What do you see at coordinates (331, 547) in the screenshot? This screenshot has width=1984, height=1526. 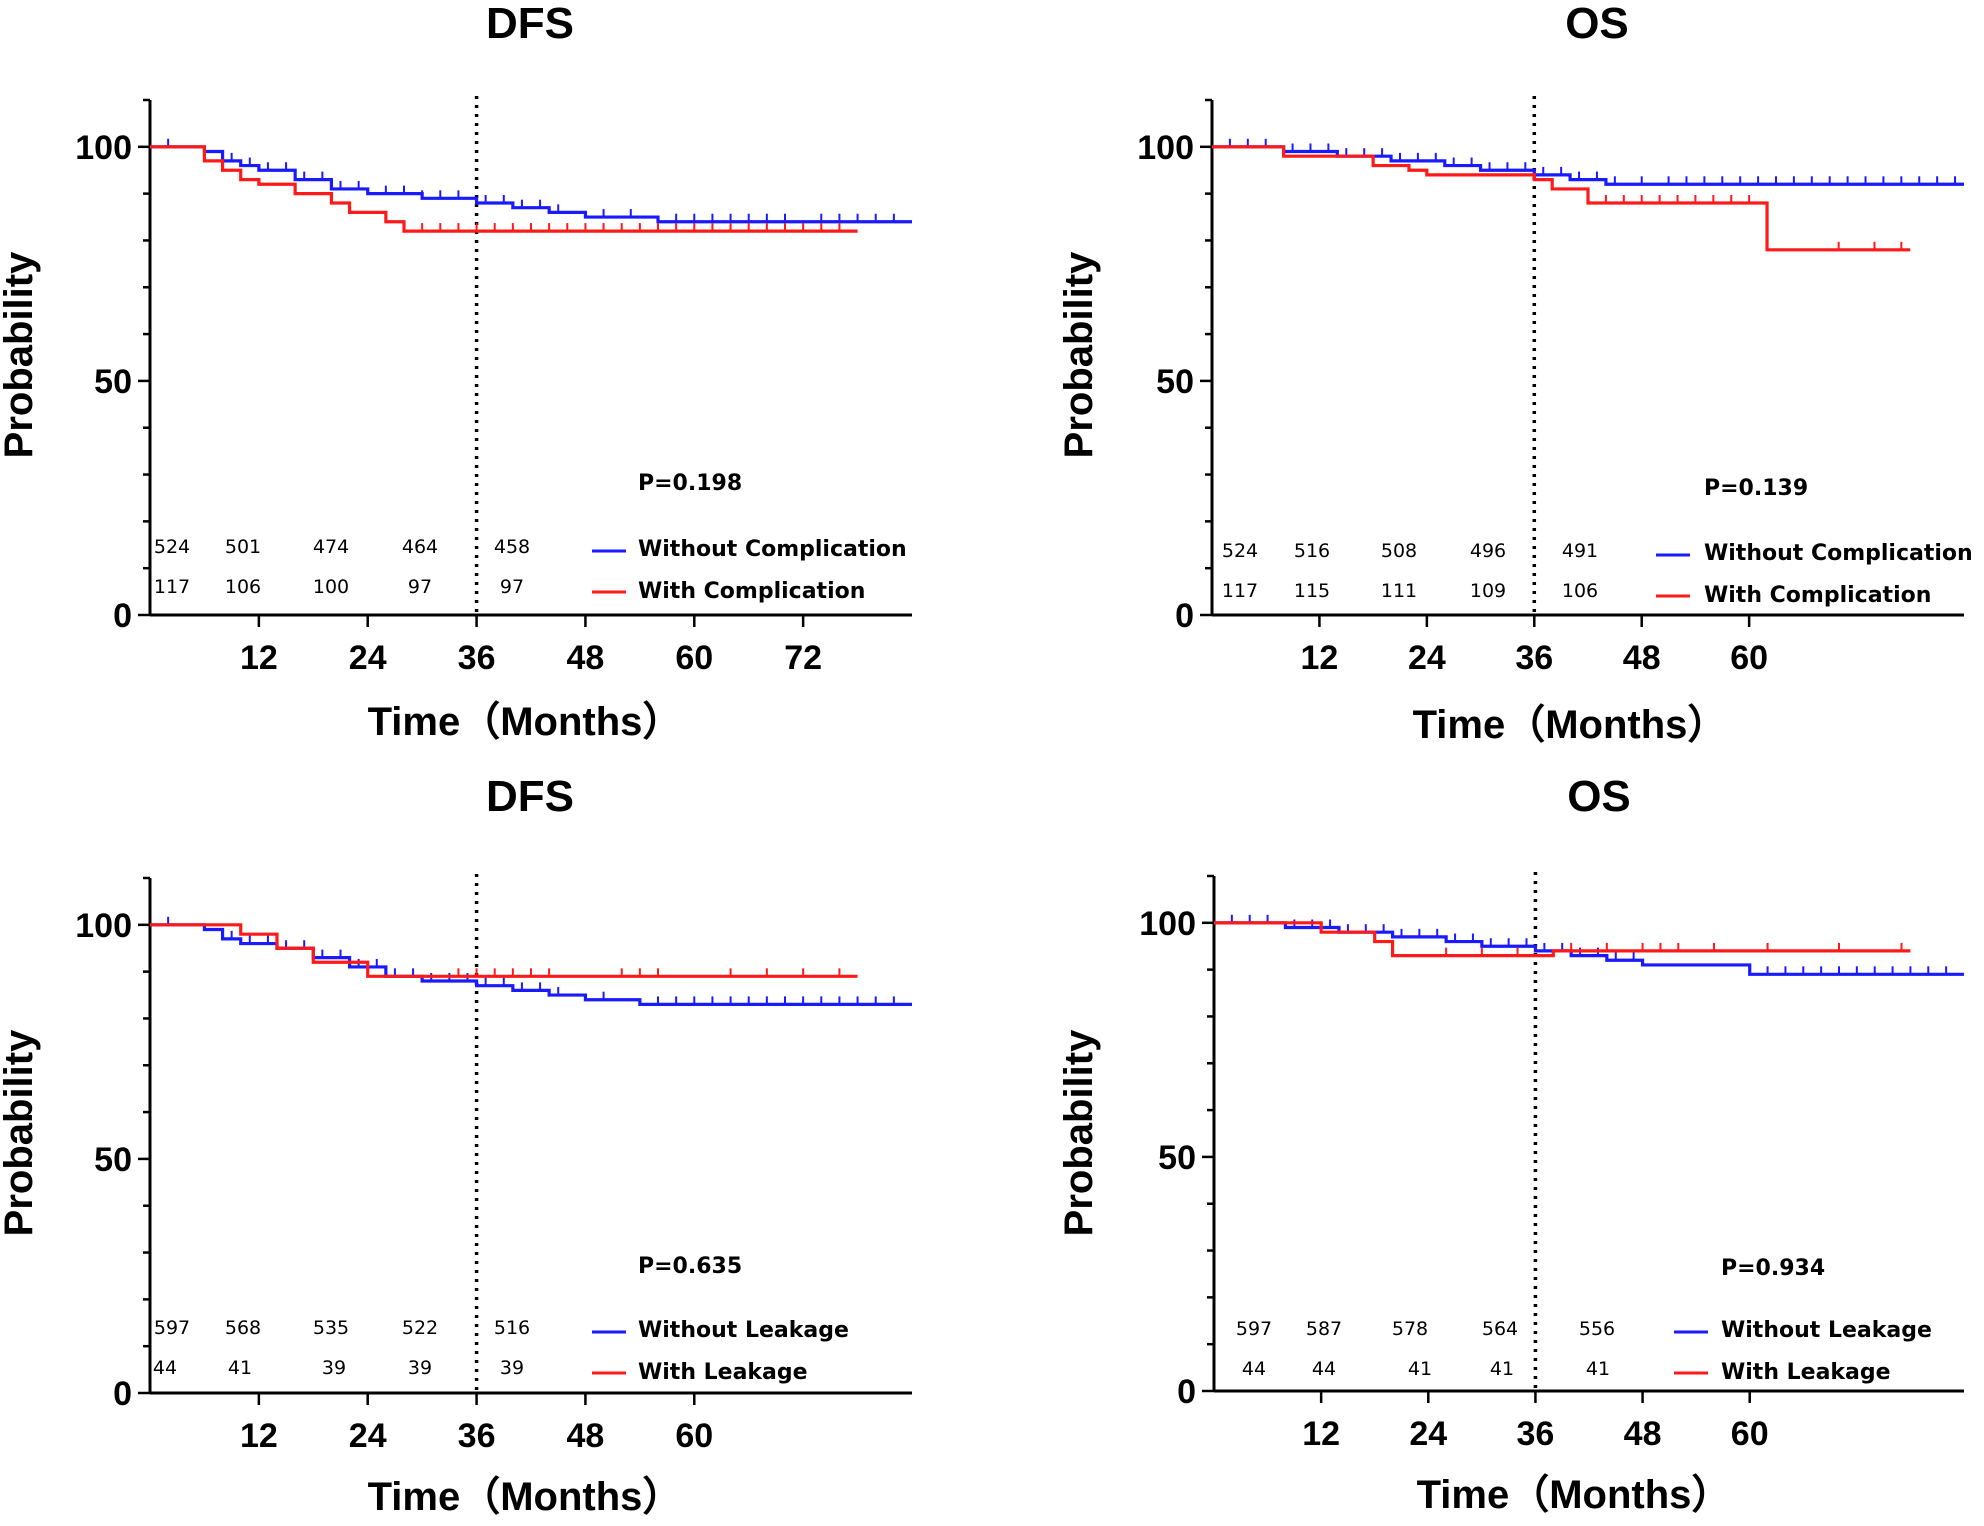 I see `risk-count: 474` at bounding box center [331, 547].